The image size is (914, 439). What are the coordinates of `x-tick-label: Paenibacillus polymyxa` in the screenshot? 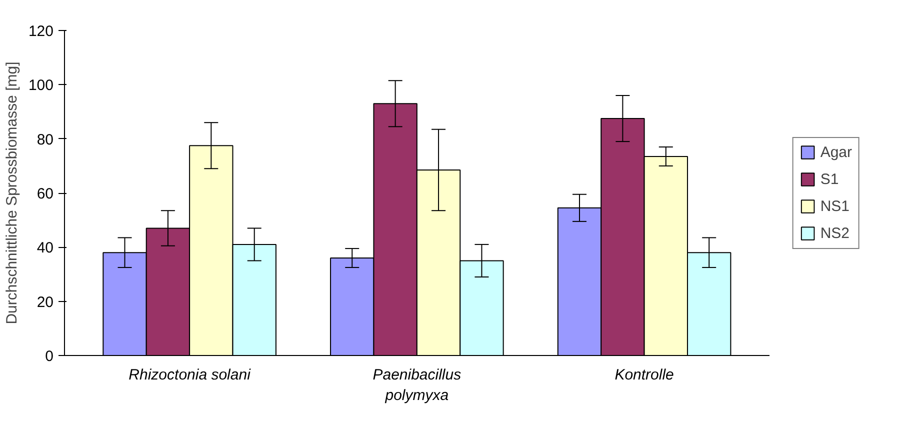 It's located at (417, 385).